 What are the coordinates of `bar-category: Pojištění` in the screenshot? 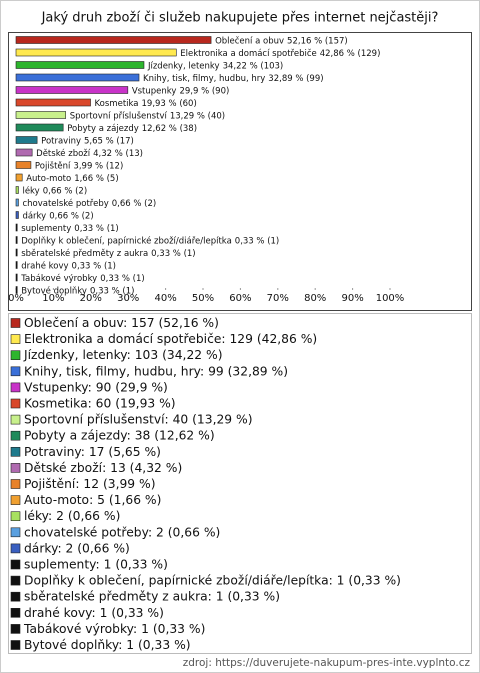 It's located at (53, 165).